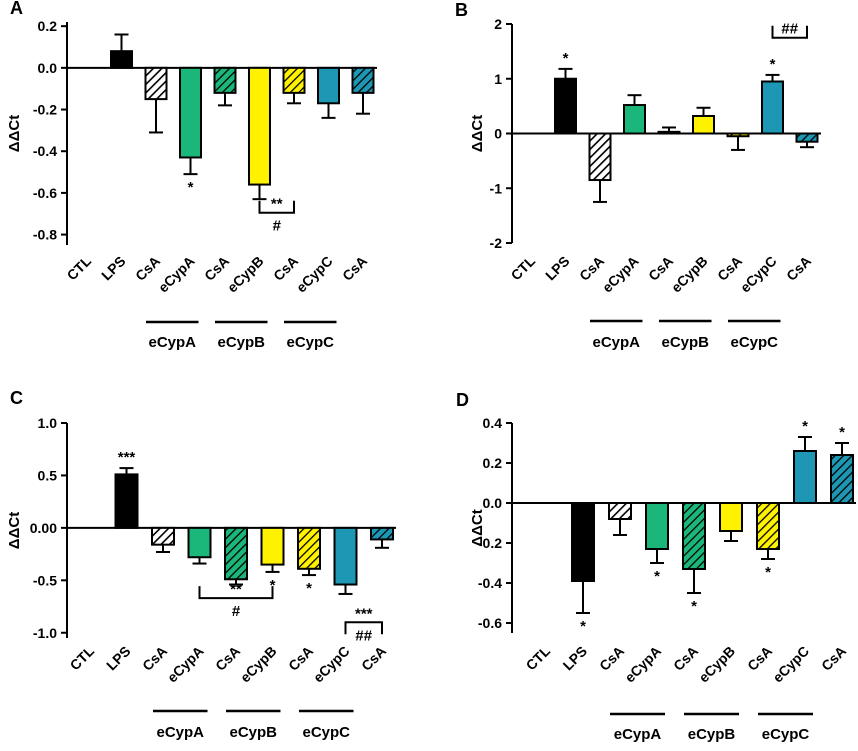 The height and width of the screenshot is (751, 858). Describe the element at coordinates (498, 134) in the screenshot. I see `y-tick-label: 0` at that location.